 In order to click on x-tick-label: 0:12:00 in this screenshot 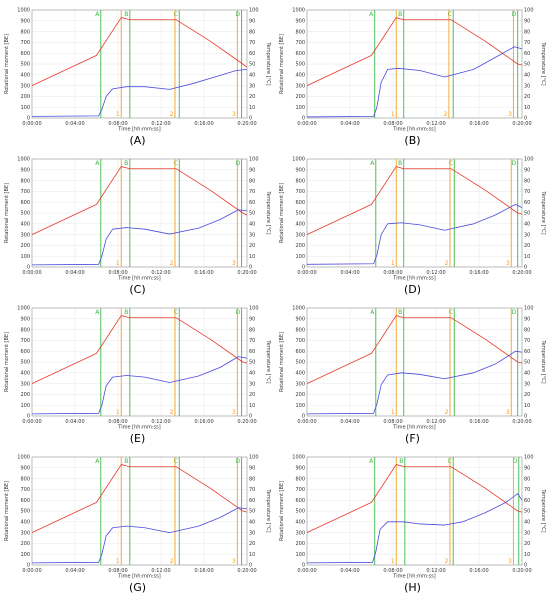, I will do `click(160, 124)`.